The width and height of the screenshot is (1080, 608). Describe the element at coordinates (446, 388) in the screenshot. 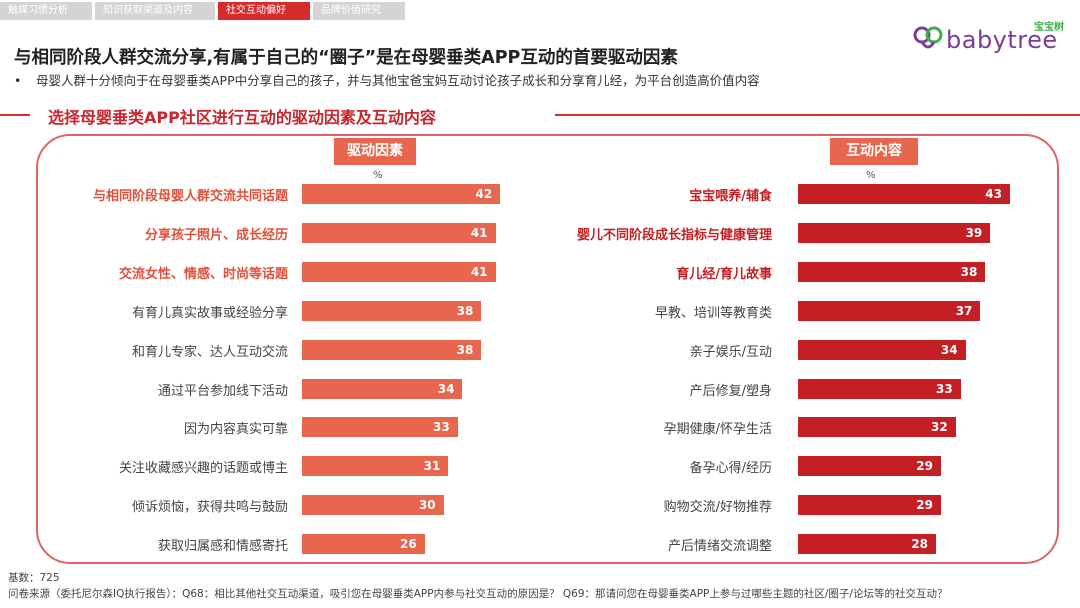

I see `left-bar-value: 34` at that location.